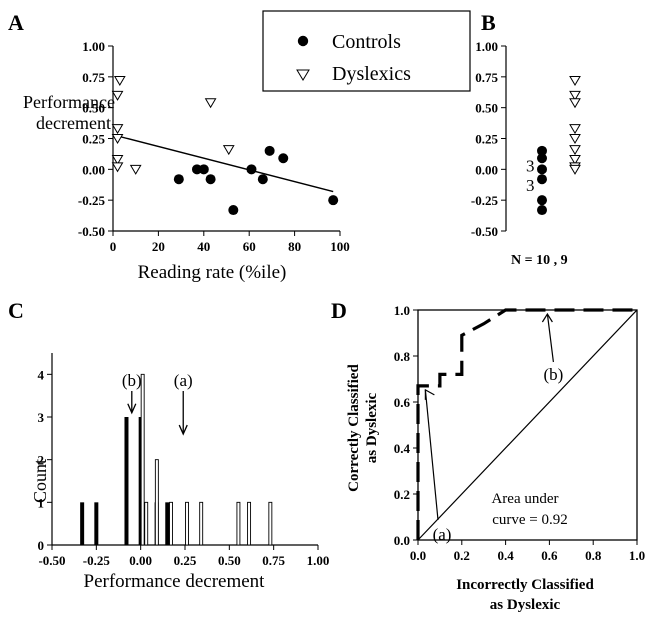 Image resolution: width=648 pixels, height=620 pixels. I want to click on panel-label-b: B, so click(488, 22).